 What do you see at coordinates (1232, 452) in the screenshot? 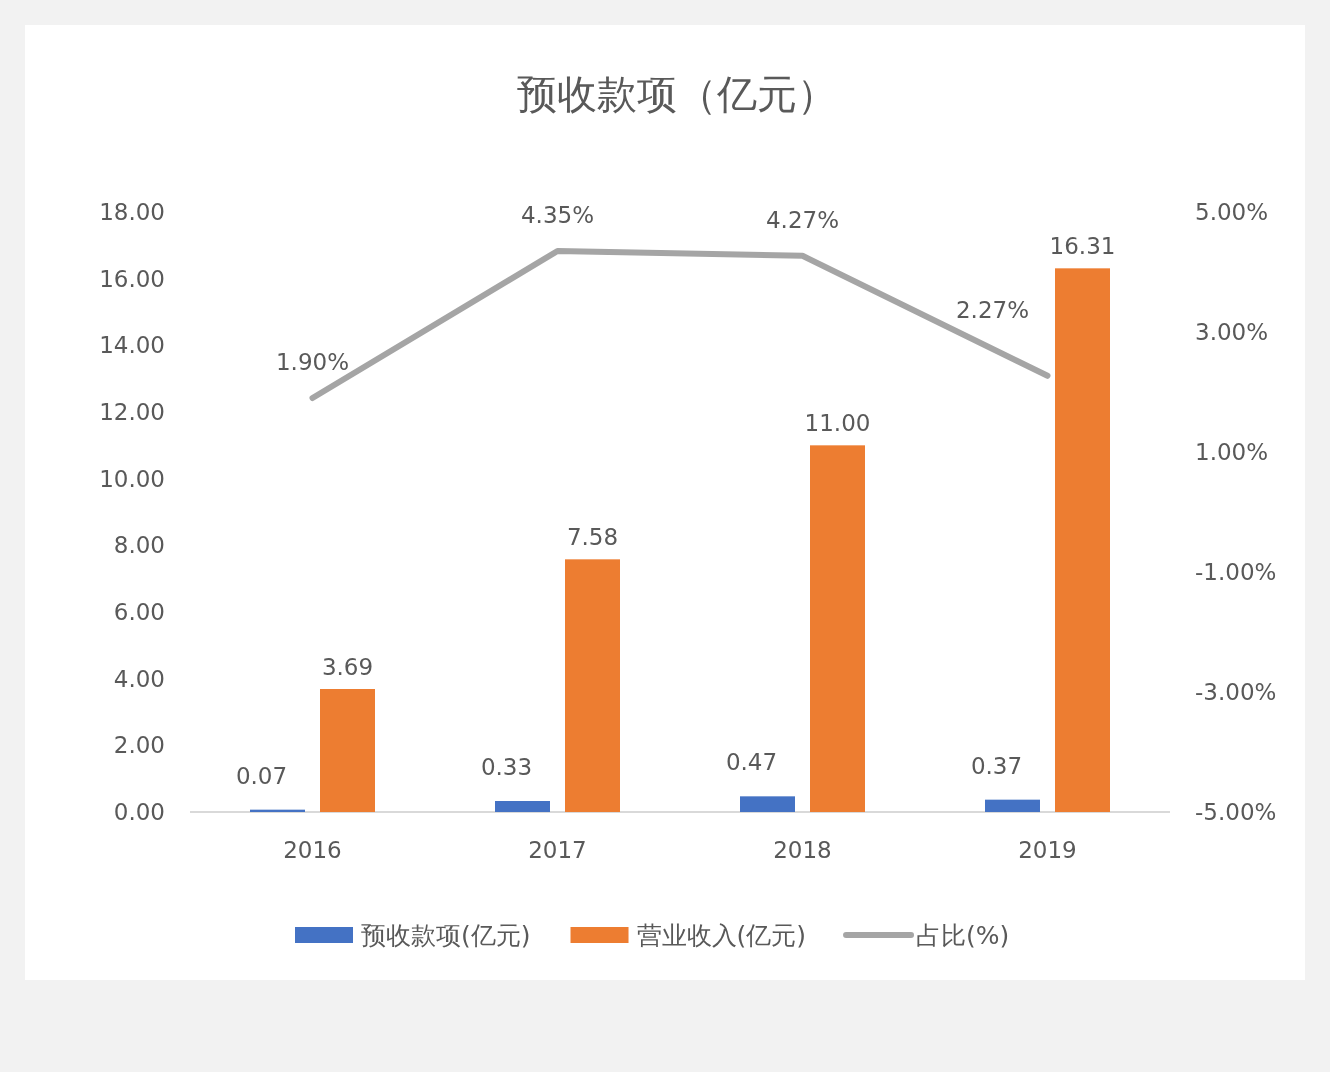
I see `y2-tick-label: 1.00%` at bounding box center [1232, 452].